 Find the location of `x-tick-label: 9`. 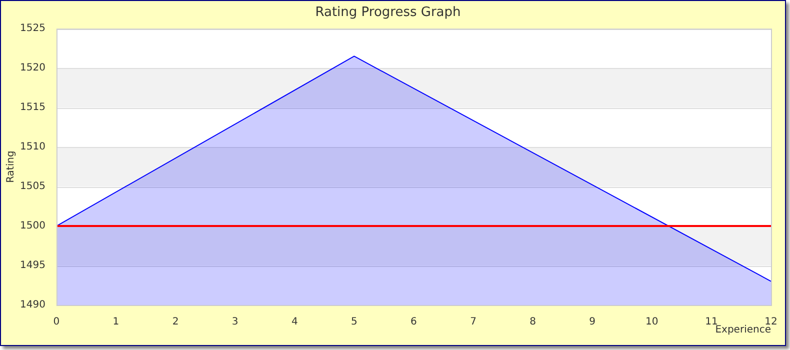

x-tick-label: 9 is located at coordinates (592, 322).